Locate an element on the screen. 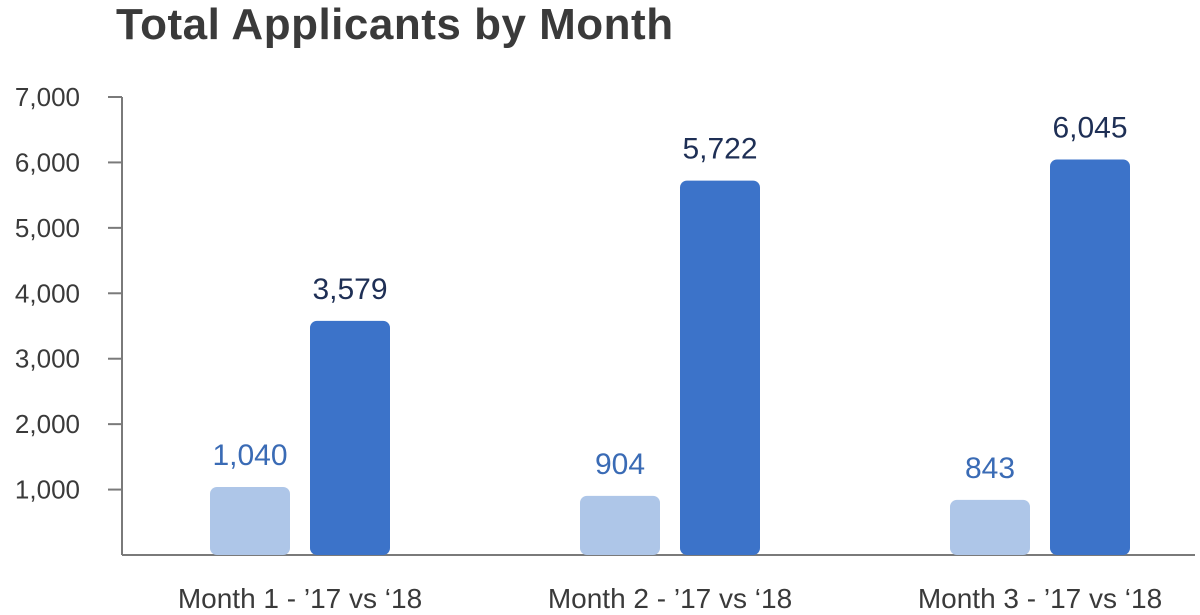 The height and width of the screenshot is (615, 1200). y-tick-label: 6,000 is located at coordinates (47, 162).